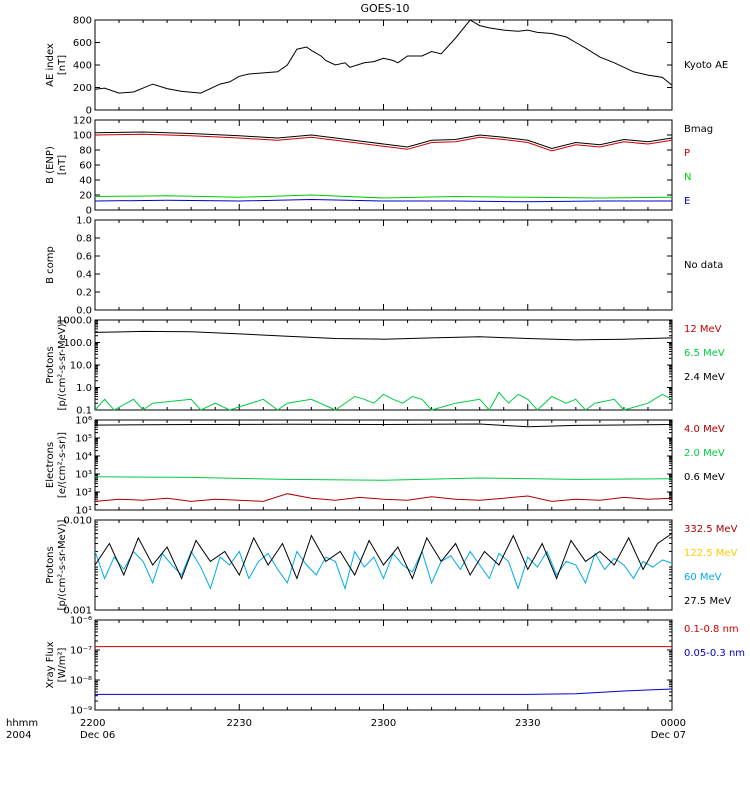  What do you see at coordinates (85, 196) in the screenshot?
I see `ytick-label: 20` at bounding box center [85, 196].